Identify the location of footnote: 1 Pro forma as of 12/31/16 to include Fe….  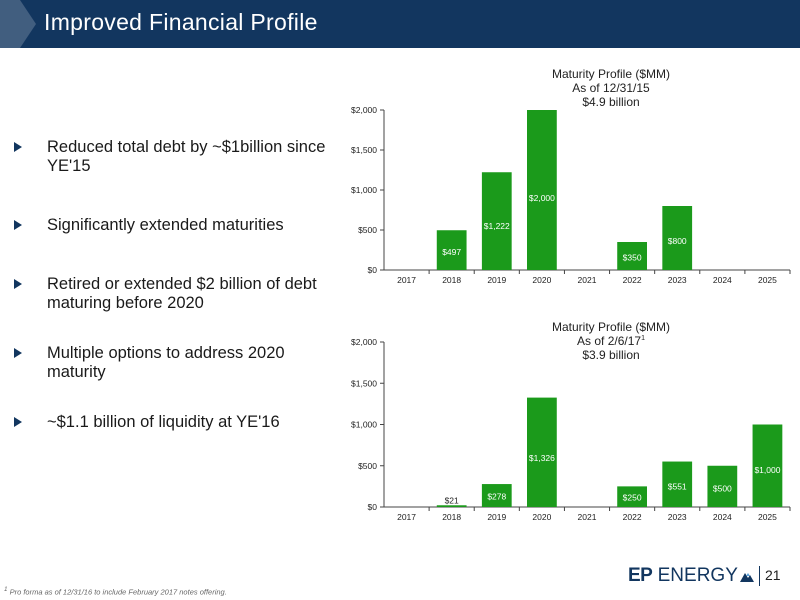
(115, 591).